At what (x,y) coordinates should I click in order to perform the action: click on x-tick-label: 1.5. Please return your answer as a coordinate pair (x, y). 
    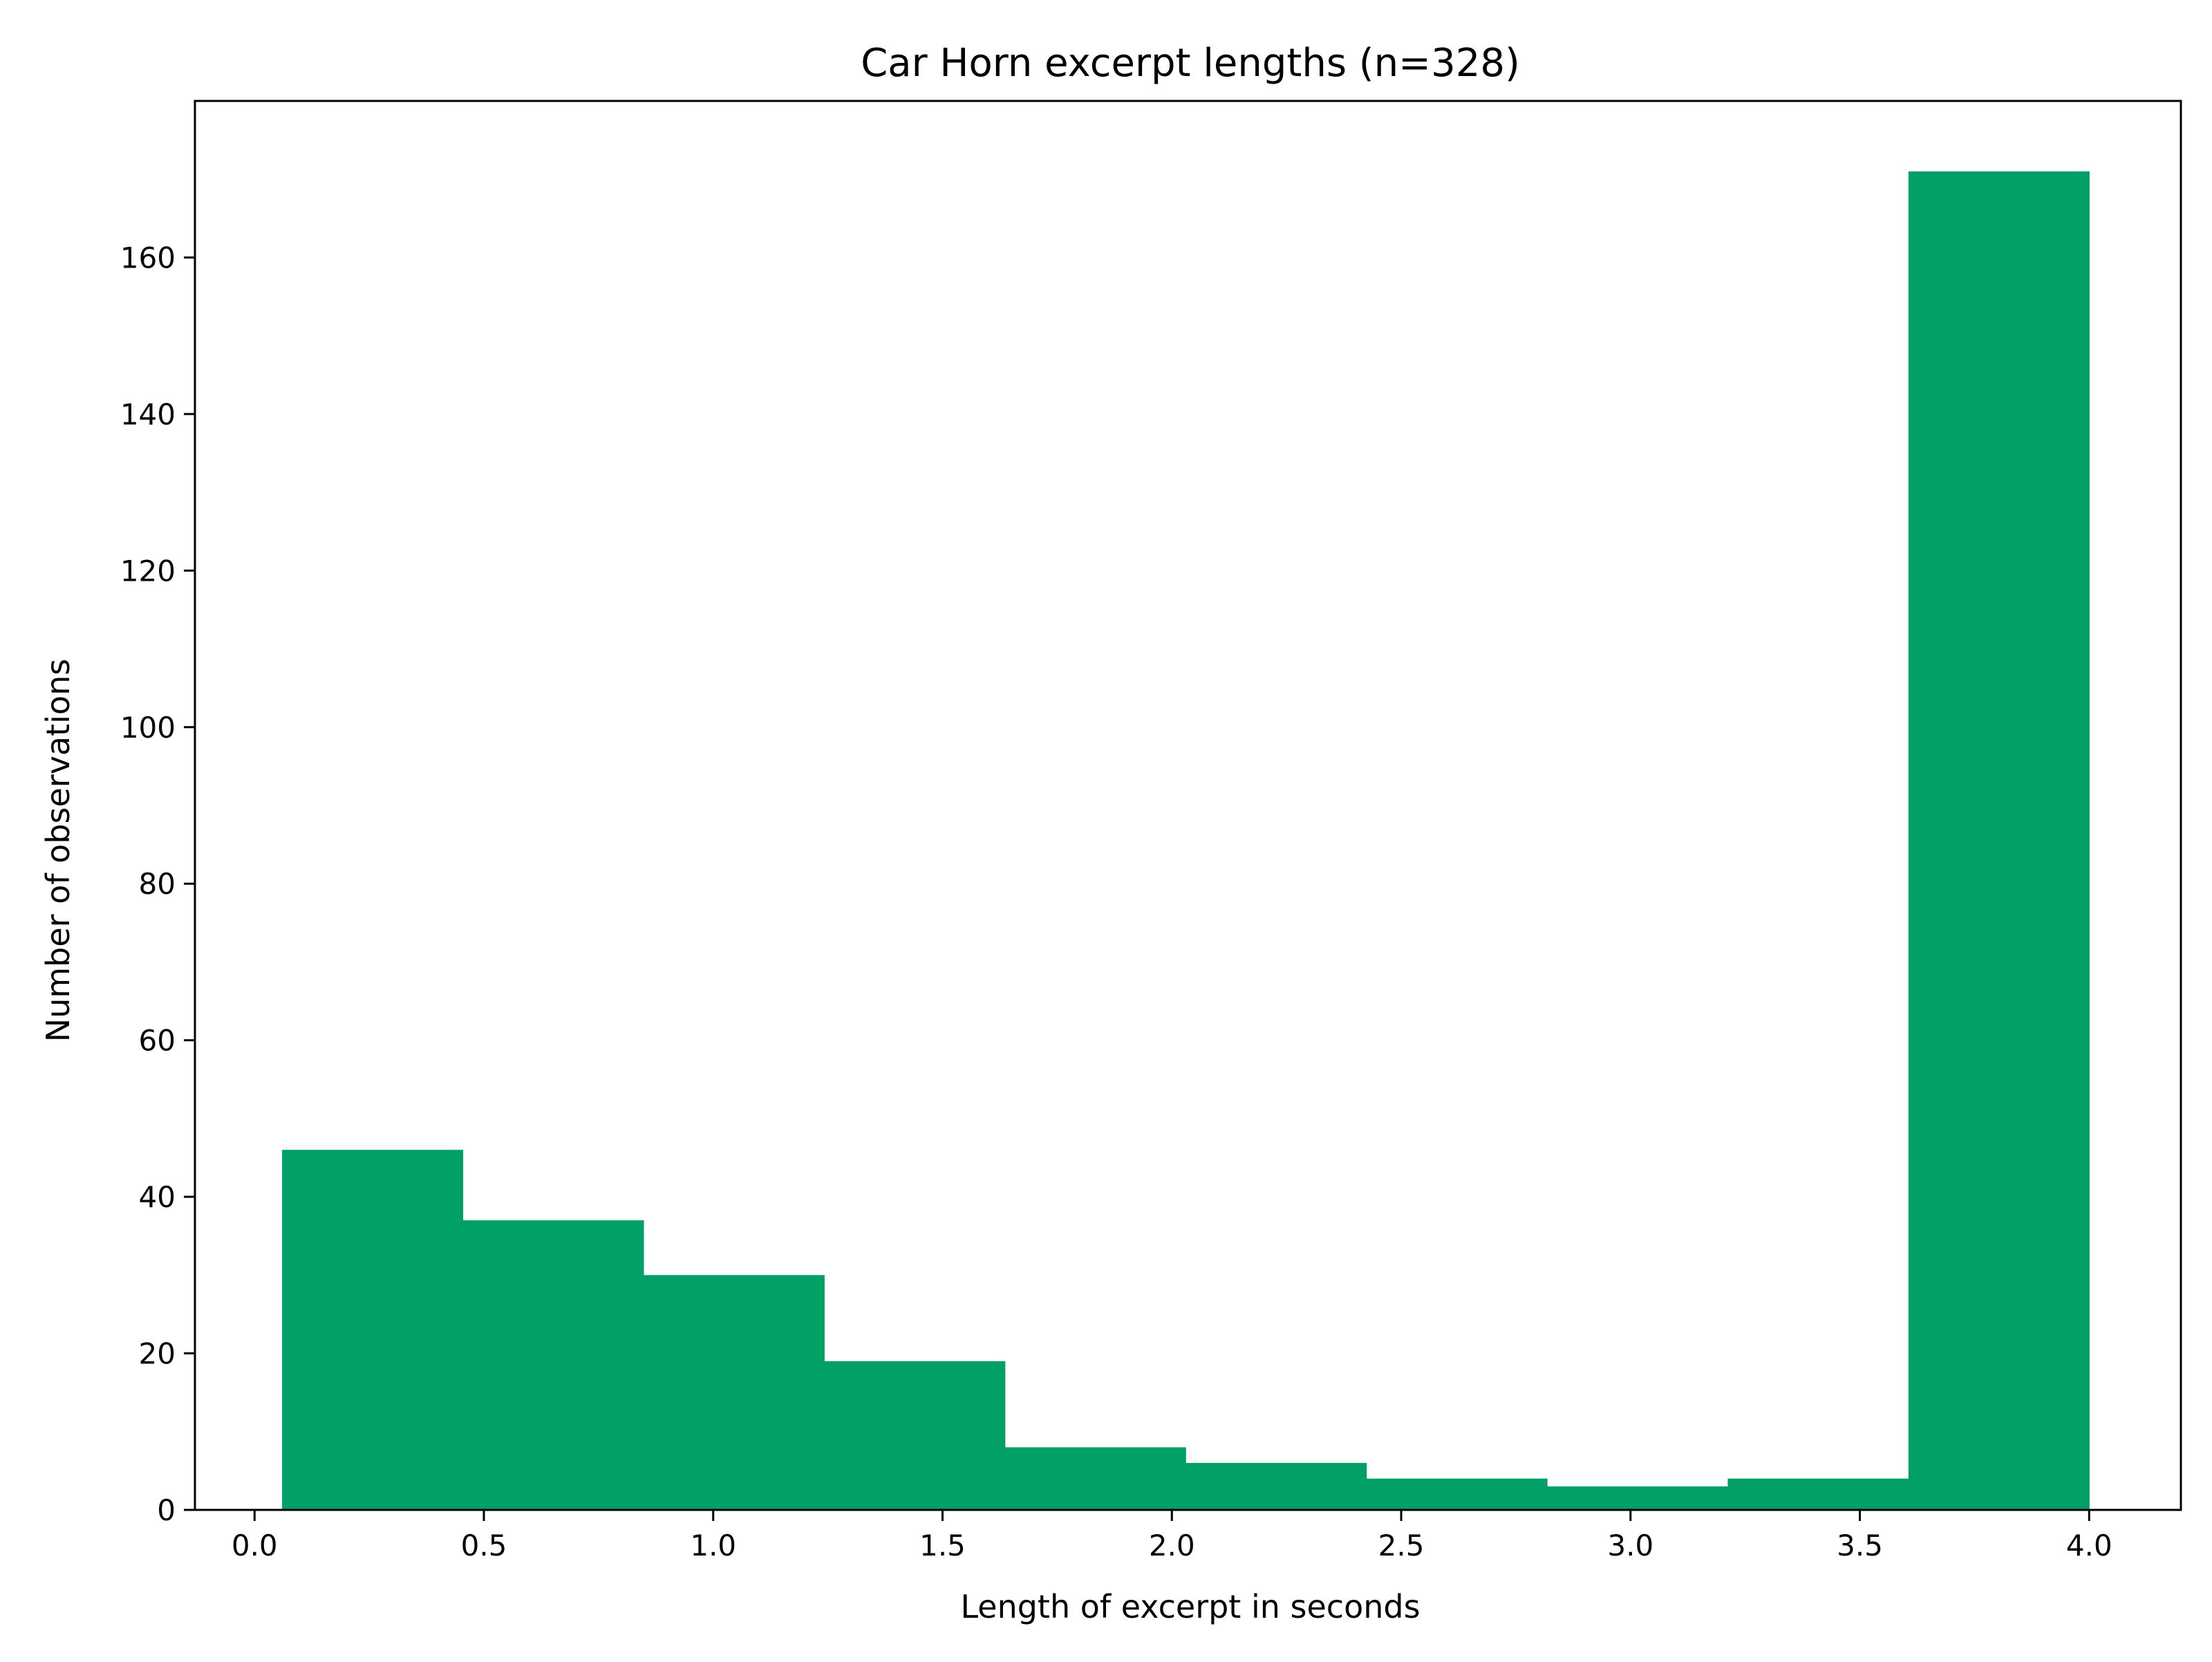
    Looking at the image, I should click on (943, 1546).